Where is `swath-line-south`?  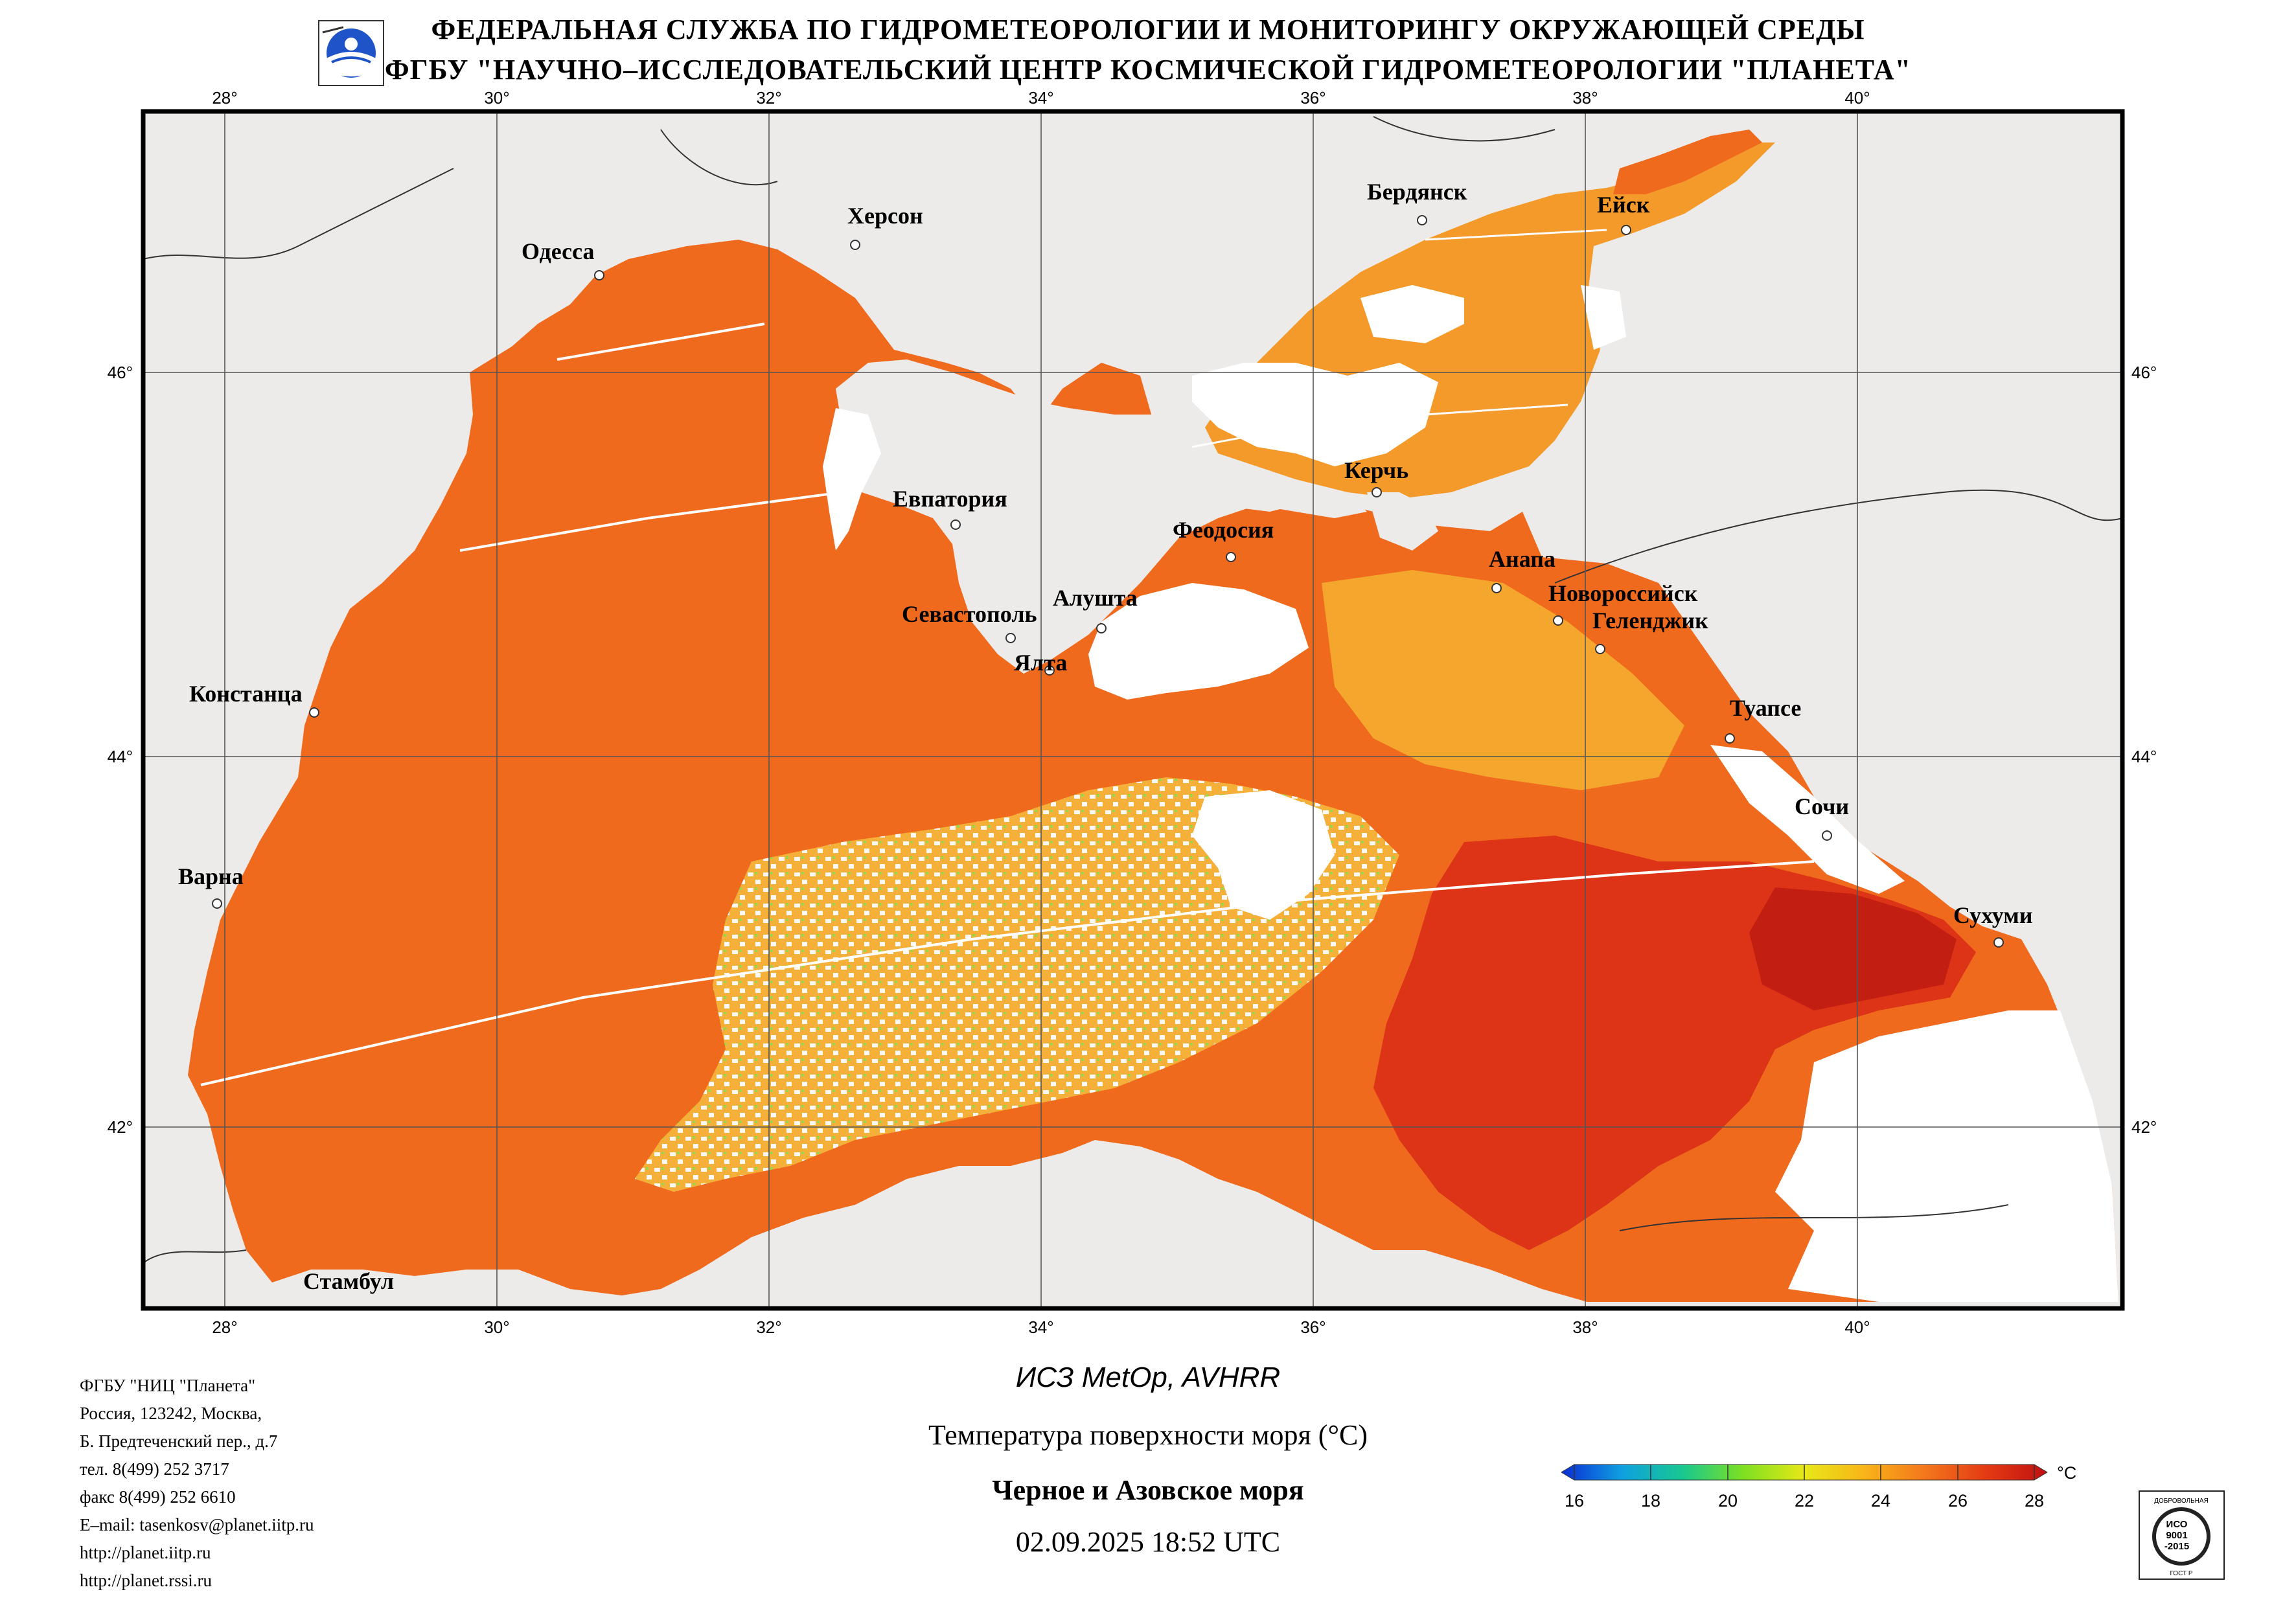
swath-line-south is located at coordinates (1007, 973).